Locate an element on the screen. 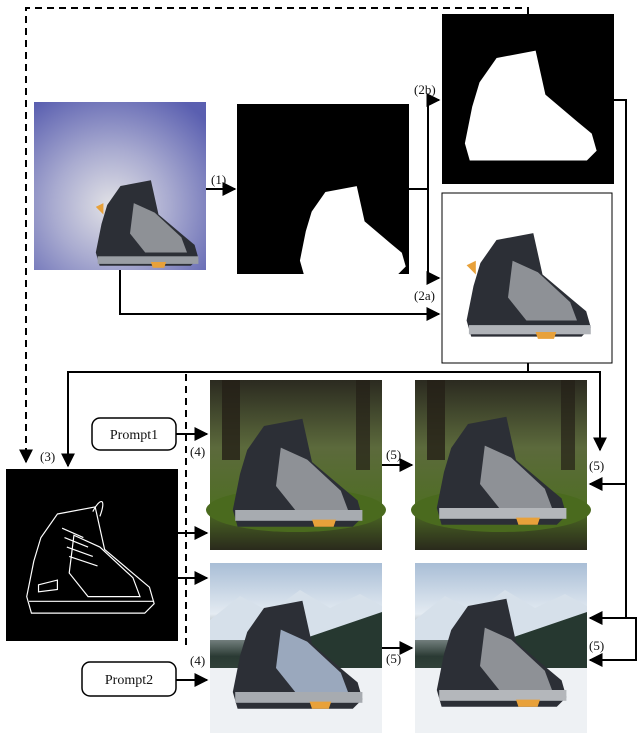  edge-map-image is located at coordinates (92, 555).